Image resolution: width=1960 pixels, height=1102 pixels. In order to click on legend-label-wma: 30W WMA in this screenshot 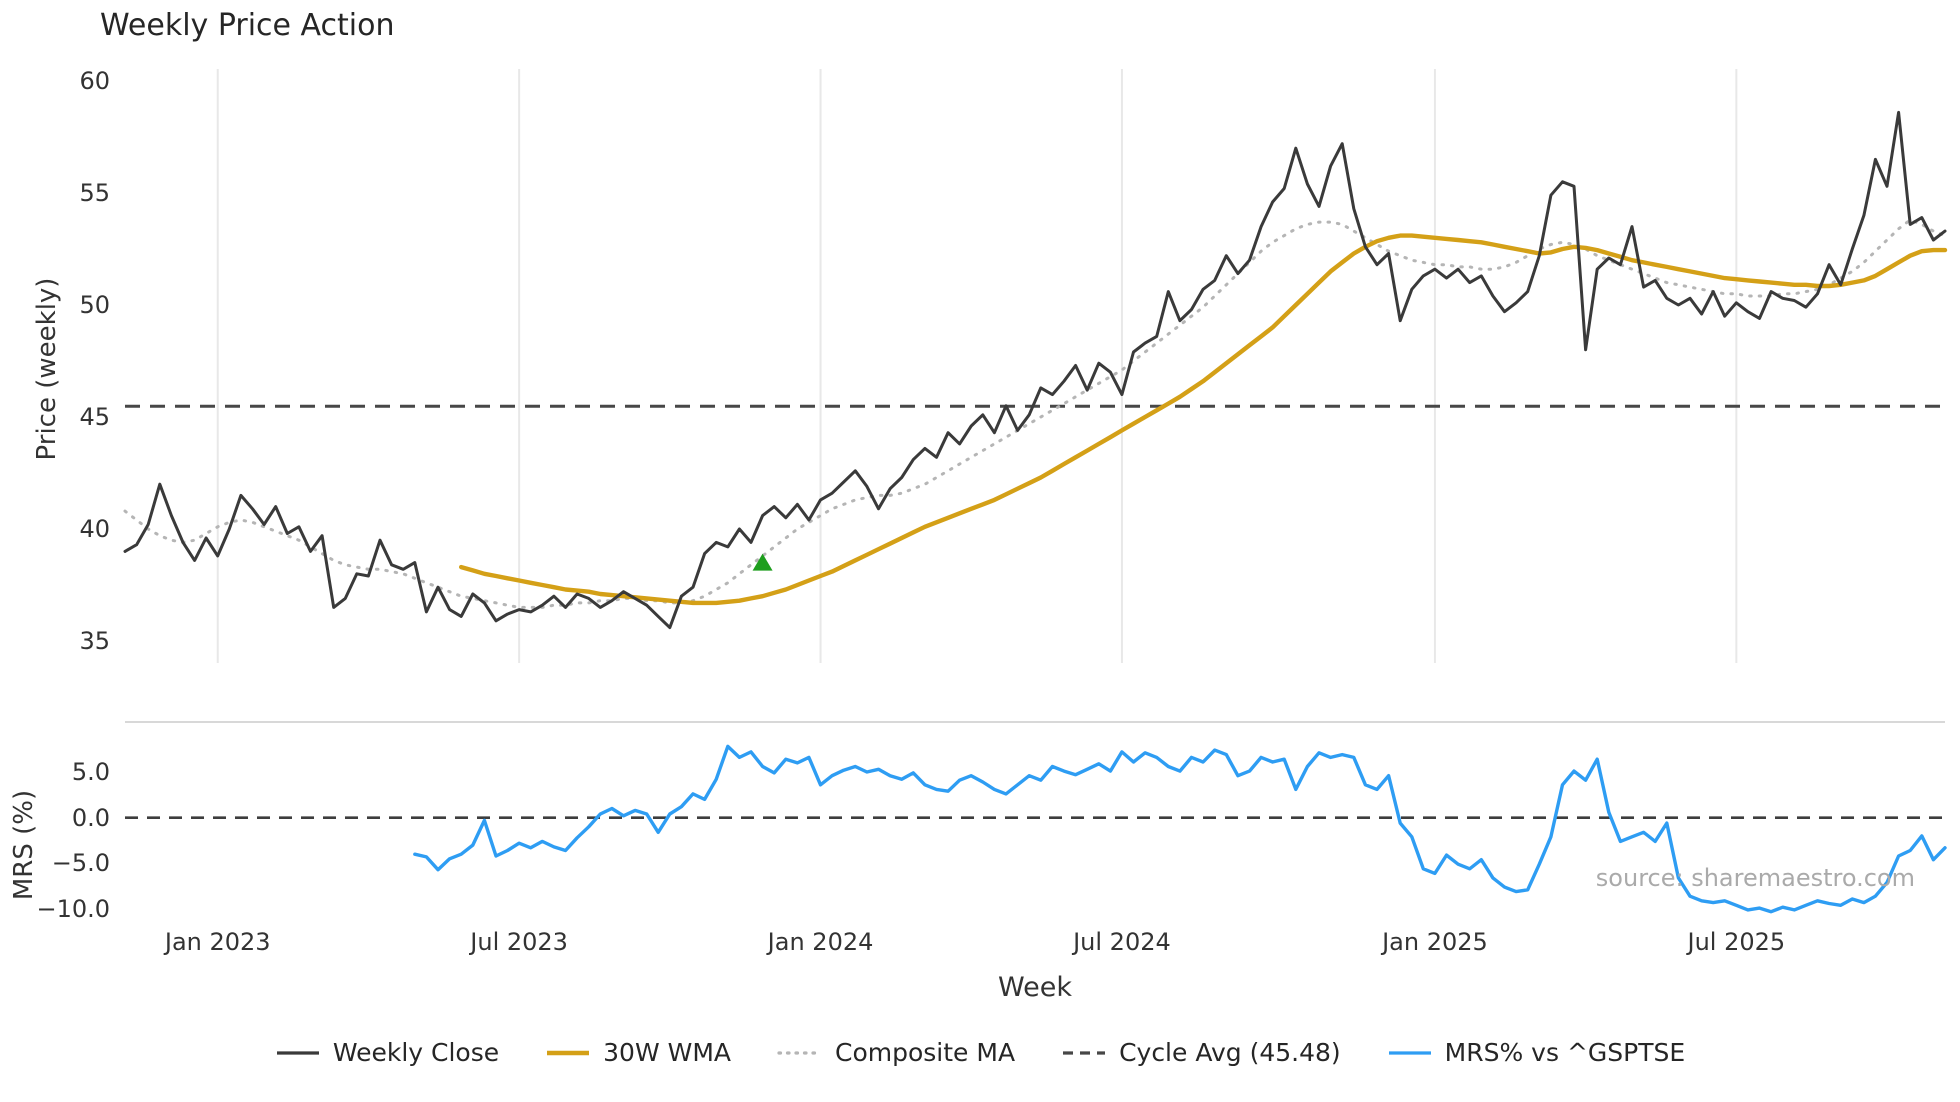, I will do `click(667, 1052)`.